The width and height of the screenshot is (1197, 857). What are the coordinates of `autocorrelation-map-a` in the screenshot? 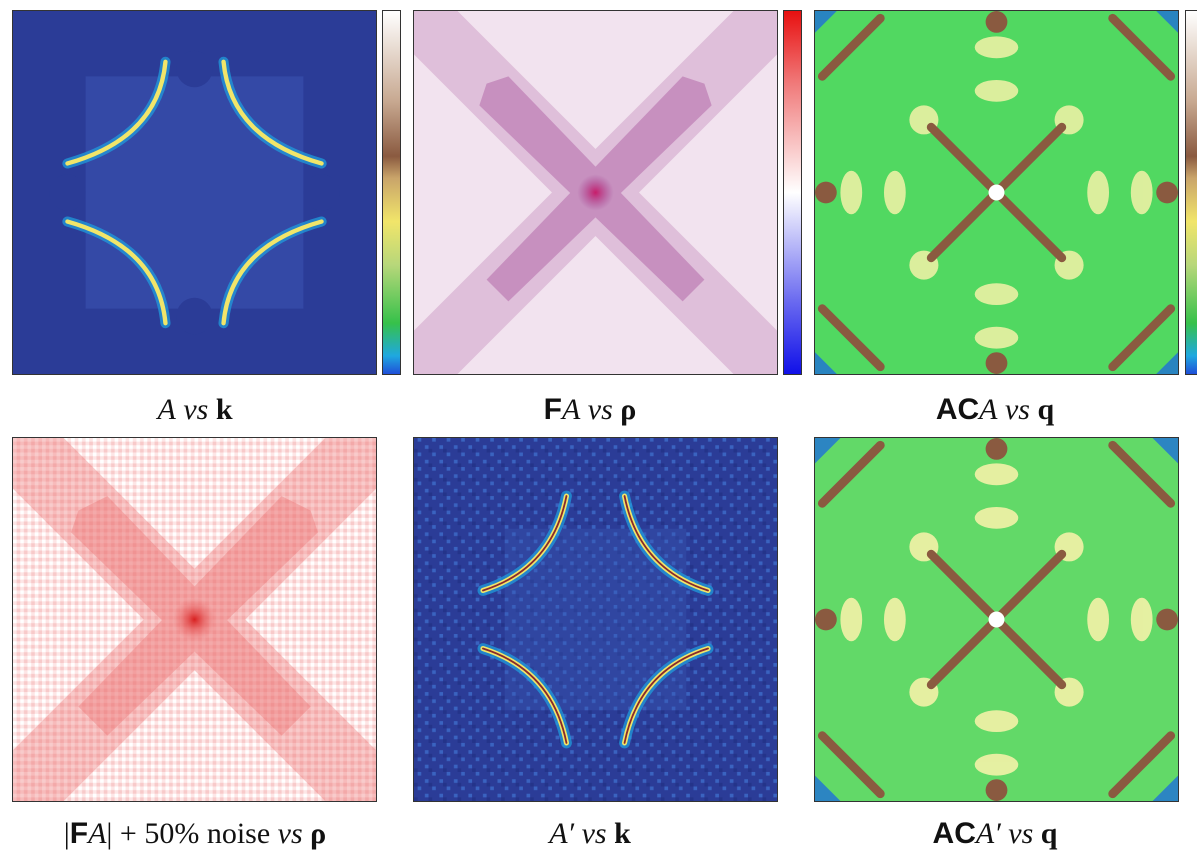 It's located at (996, 192).